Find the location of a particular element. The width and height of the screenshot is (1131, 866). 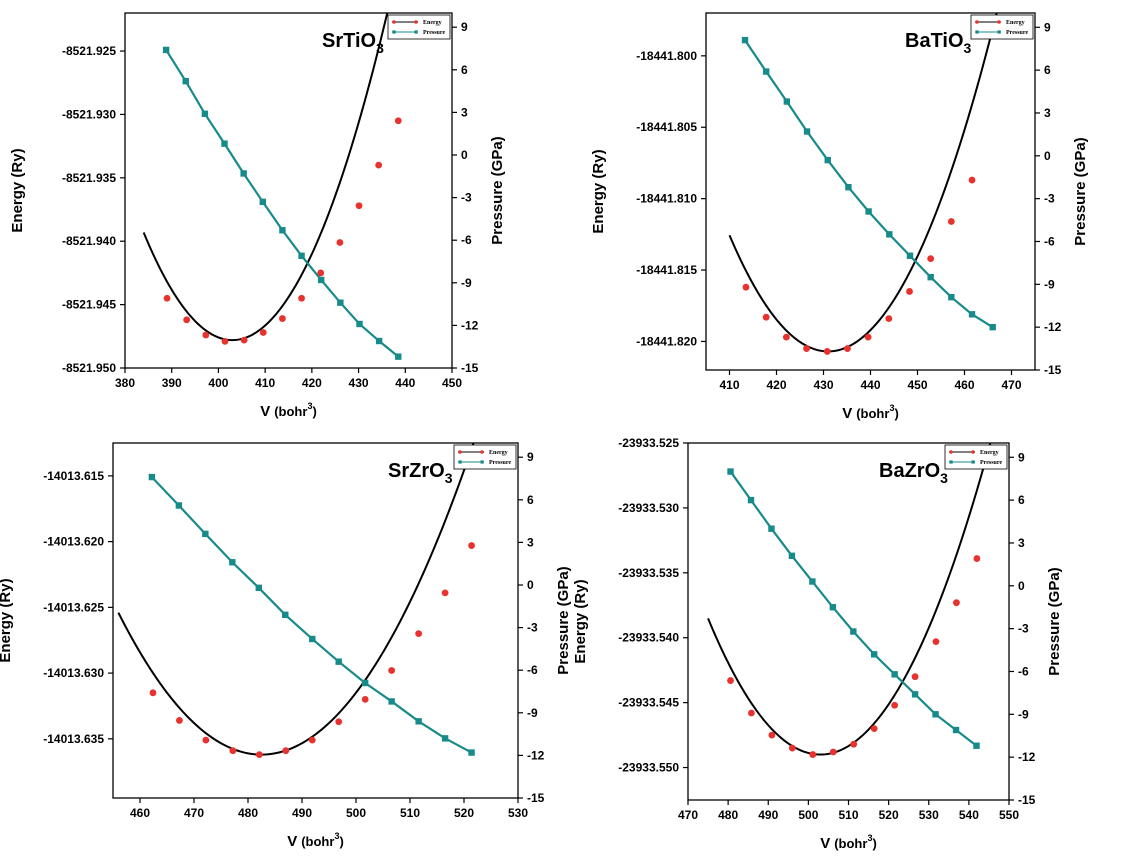

x-tick-label: 530 is located at coordinates (929, 815).